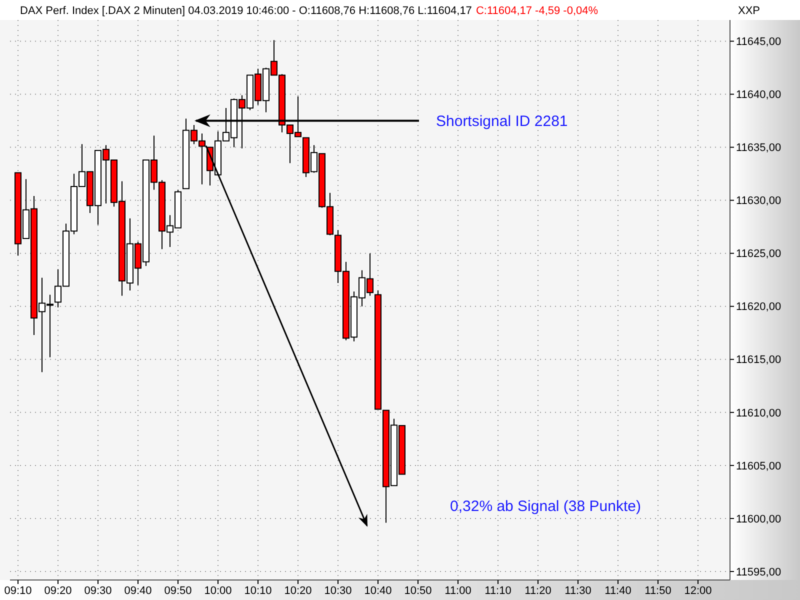 The width and height of the screenshot is (800, 600). What do you see at coordinates (378, 591) in the screenshot?
I see `x-tick-label: 10:40` at bounding box center [378, 591].